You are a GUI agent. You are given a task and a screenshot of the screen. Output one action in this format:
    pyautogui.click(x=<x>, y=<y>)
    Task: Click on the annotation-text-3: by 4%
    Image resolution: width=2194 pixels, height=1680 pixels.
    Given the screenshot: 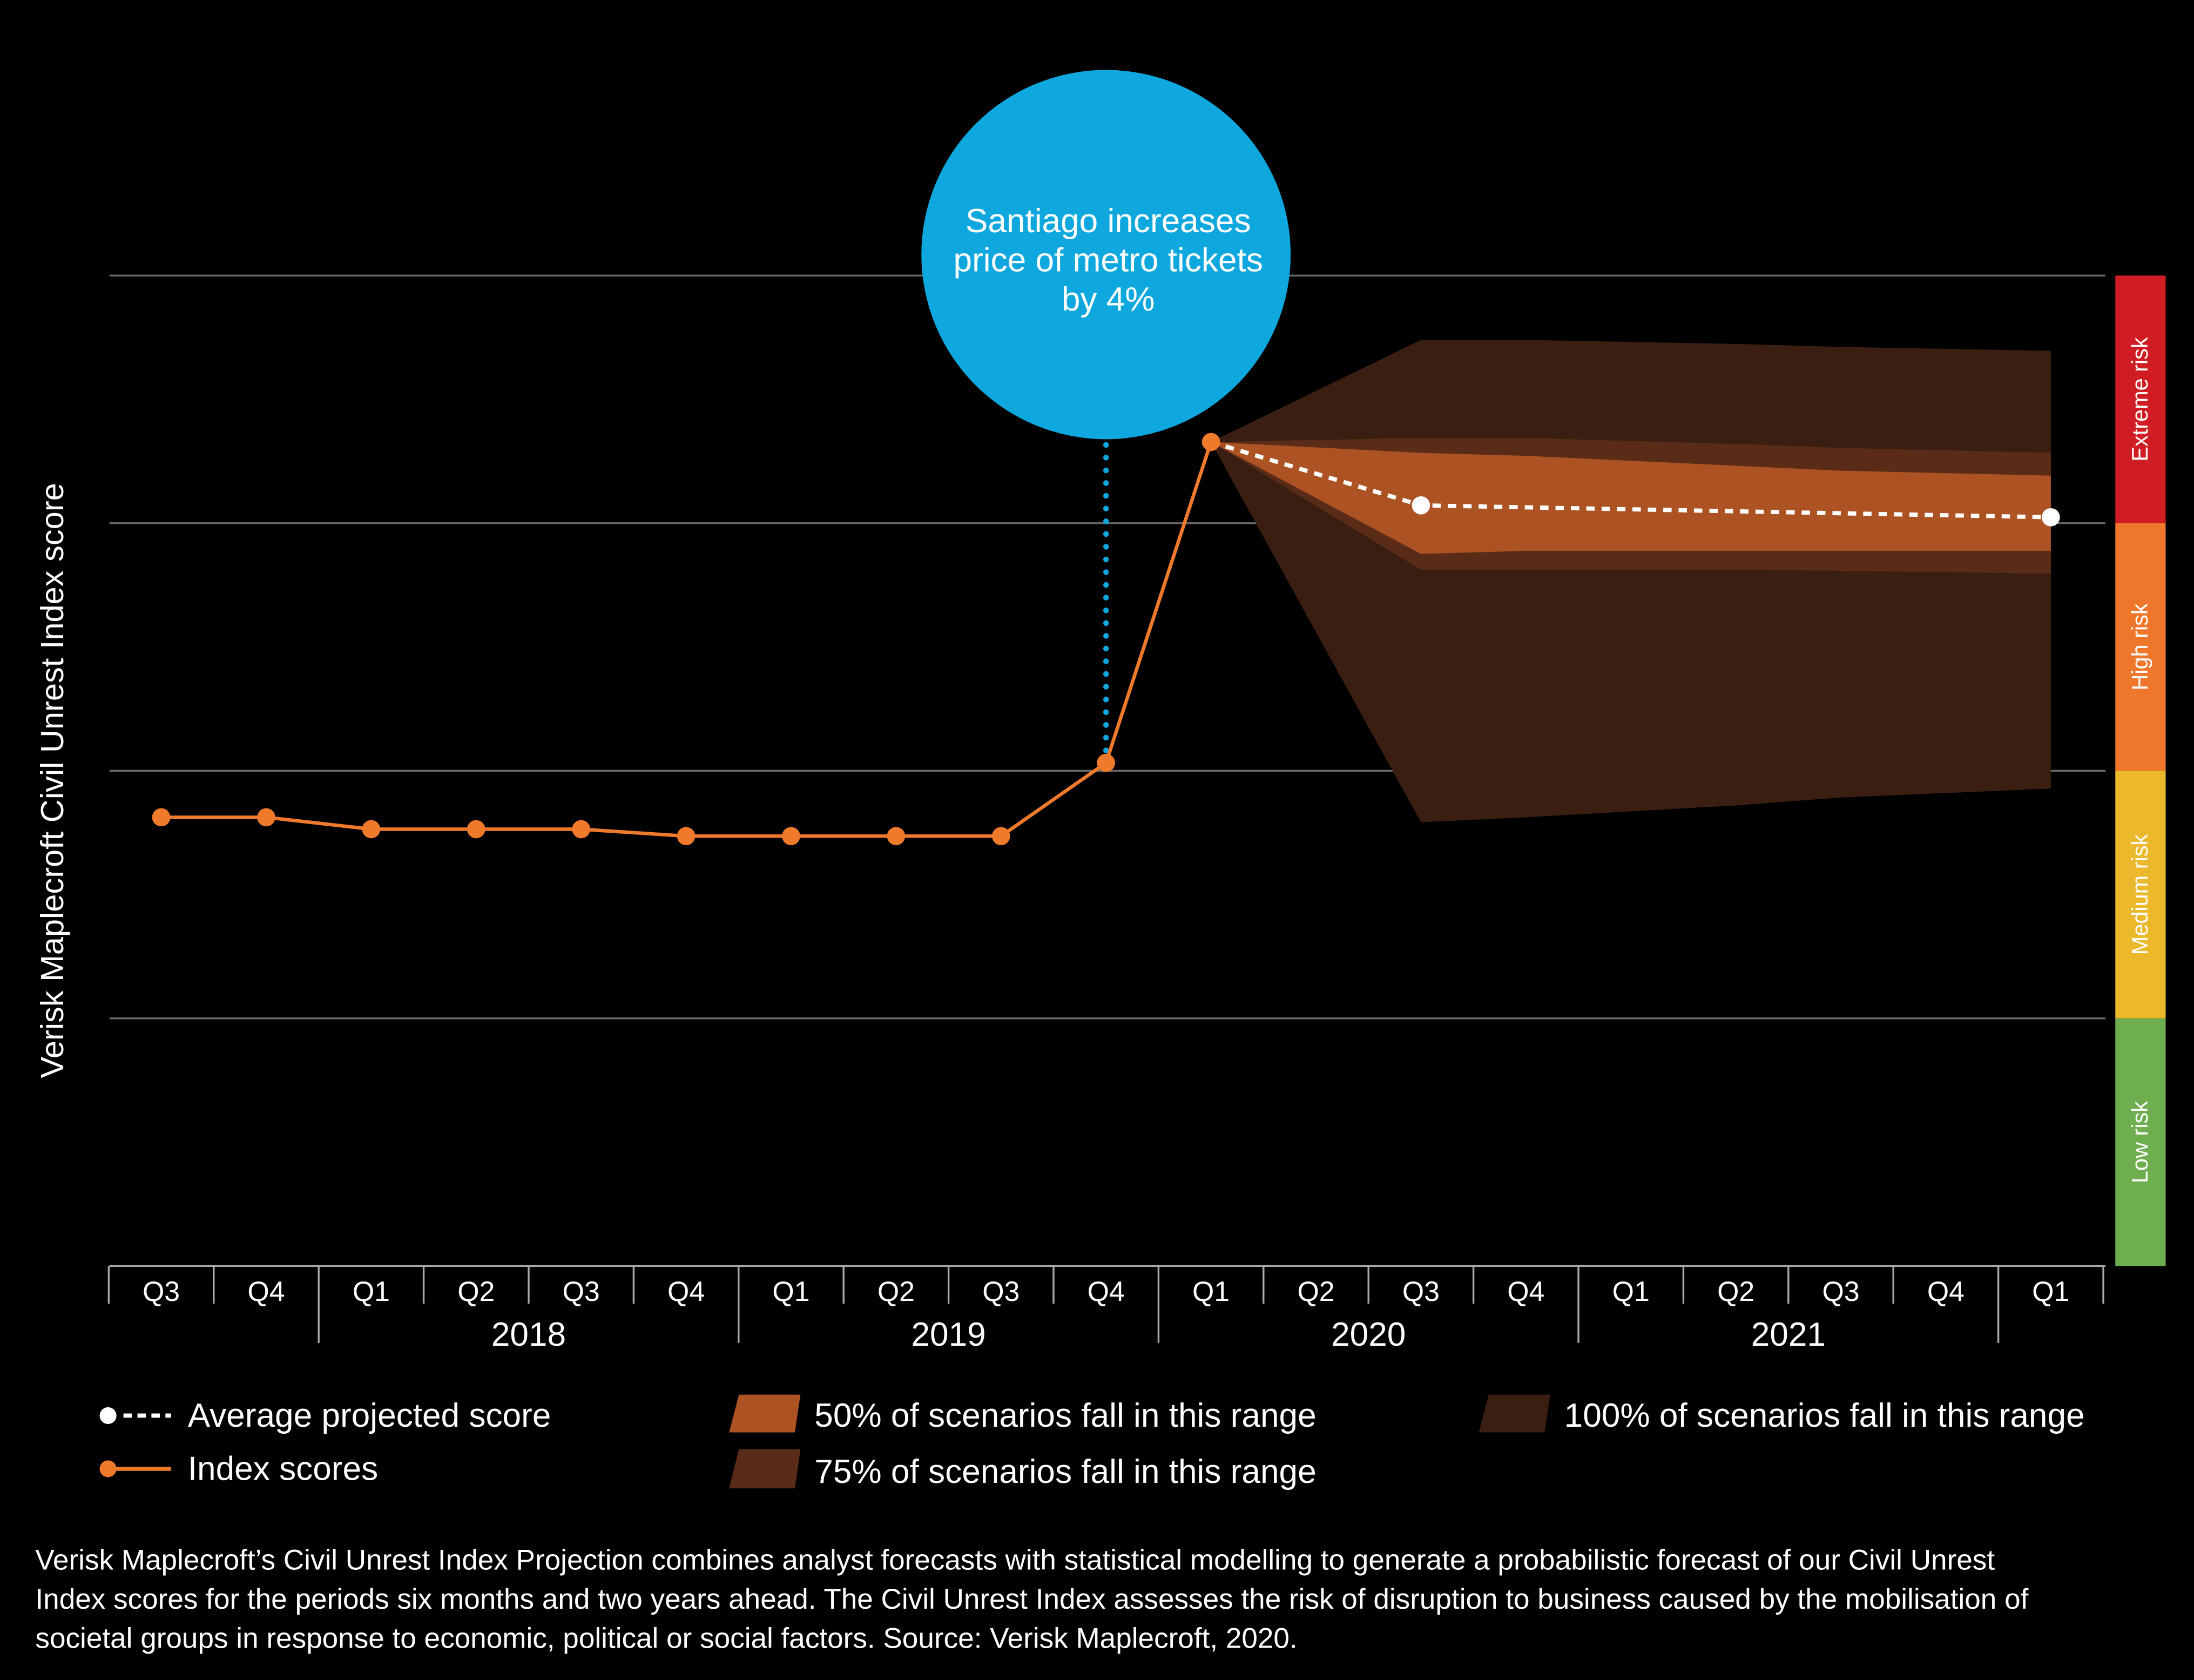 What is the action you would take?
    pyautogui.click(x=1108, y=299)
    